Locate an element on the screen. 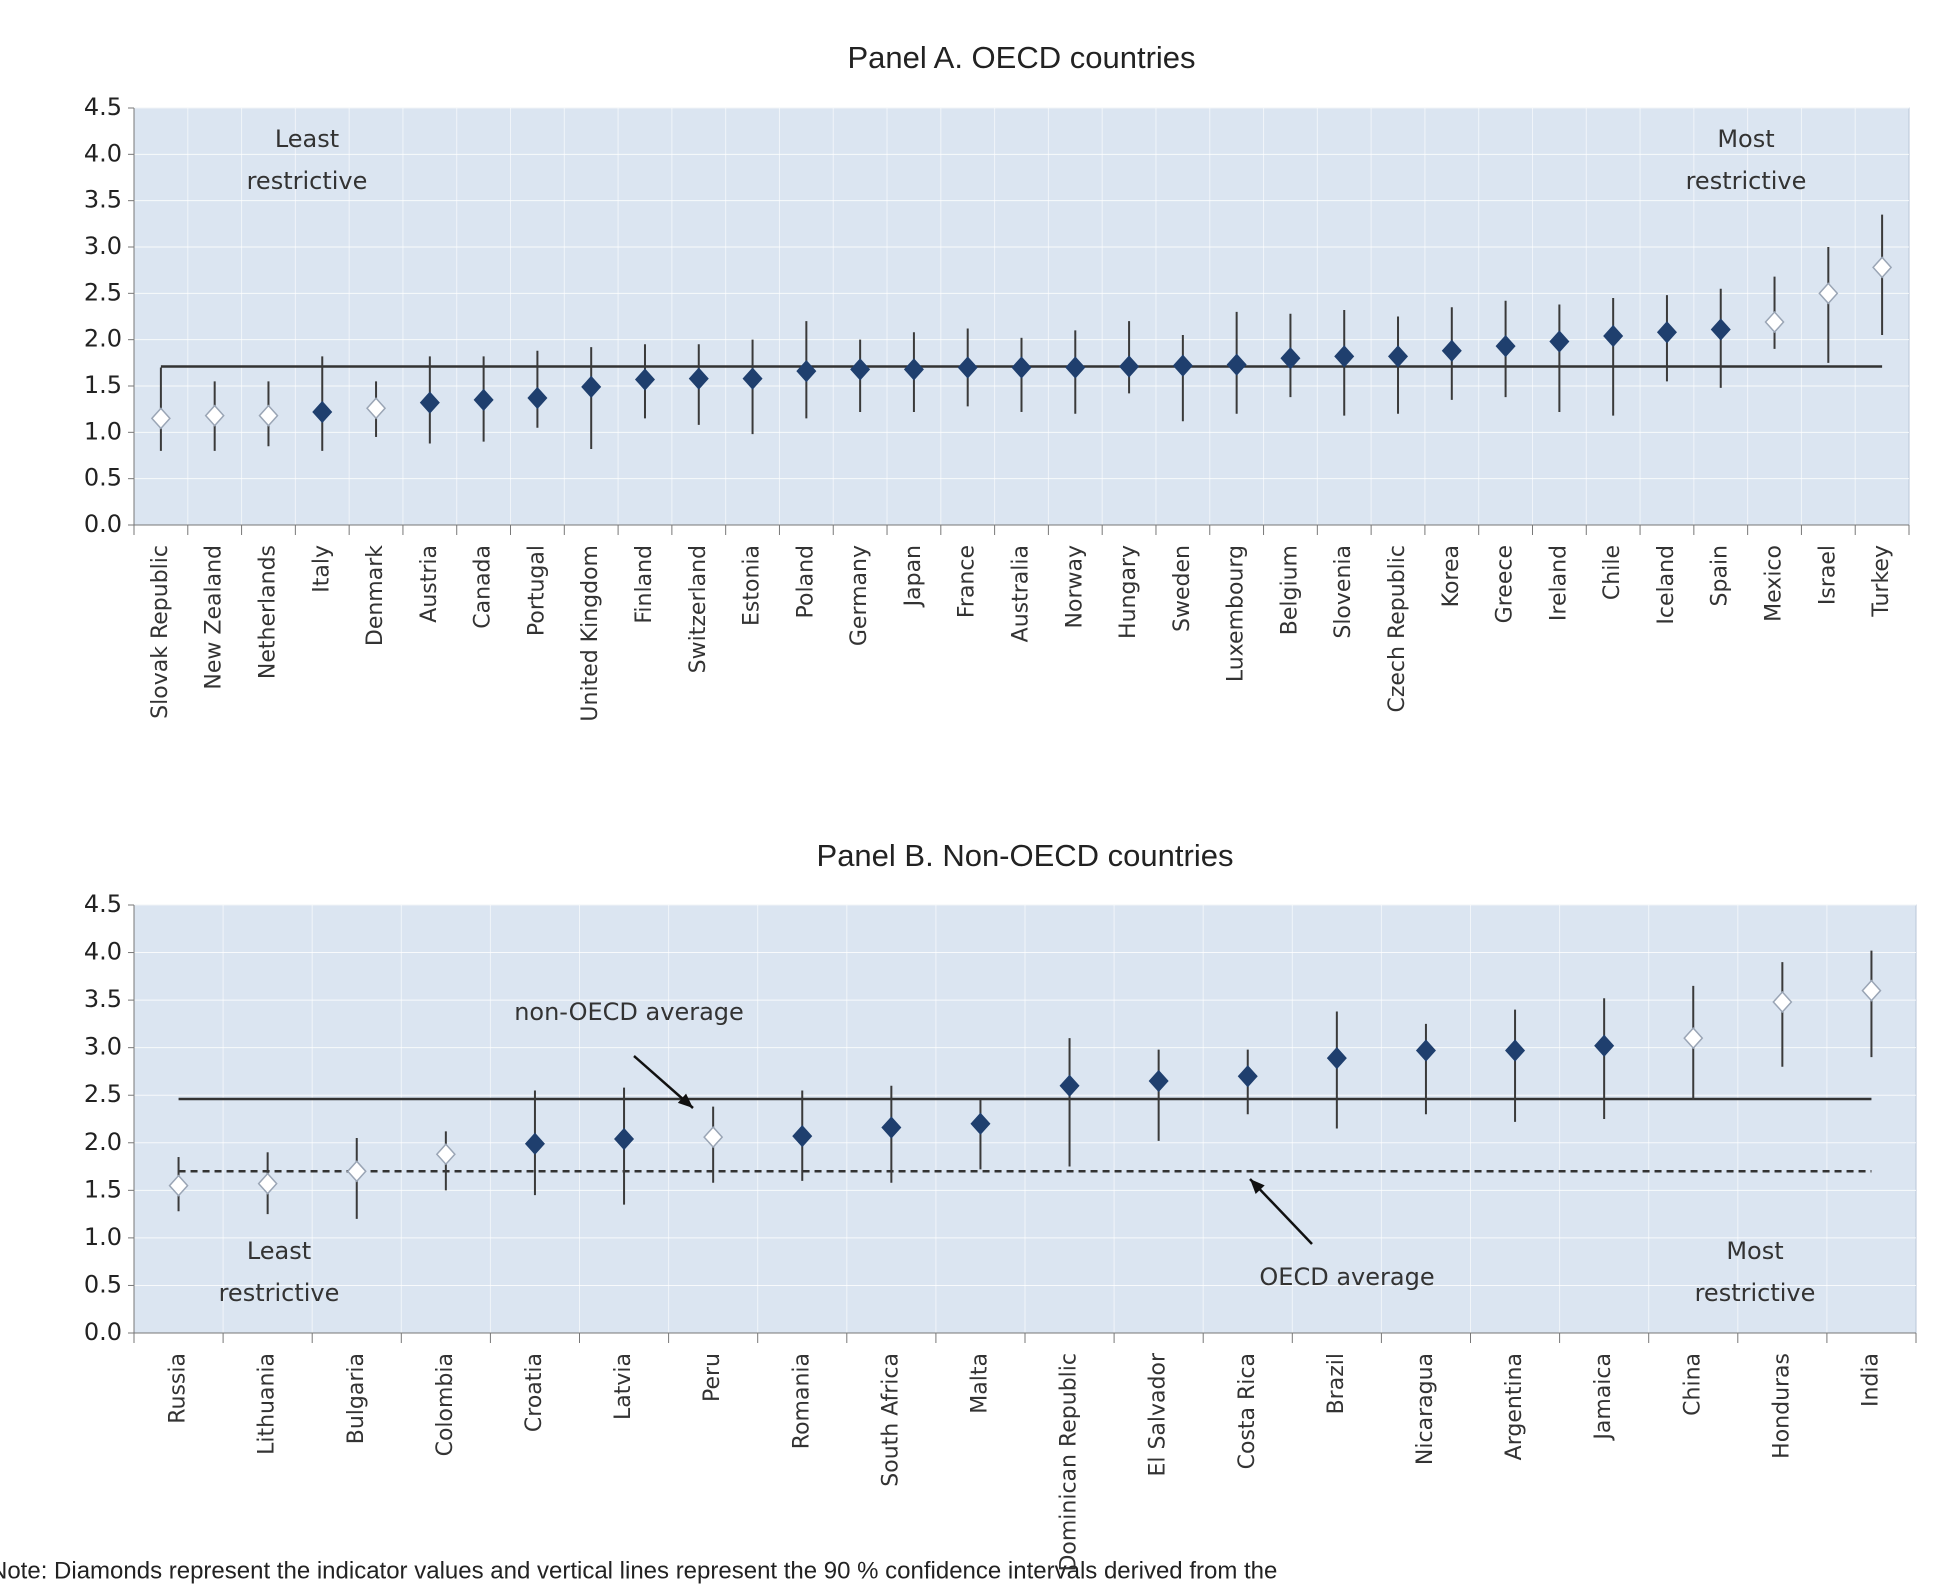 This screenshot has height=1595, width=1941. x-tick-label: Argentina is located at coordinates (1514, 1406).